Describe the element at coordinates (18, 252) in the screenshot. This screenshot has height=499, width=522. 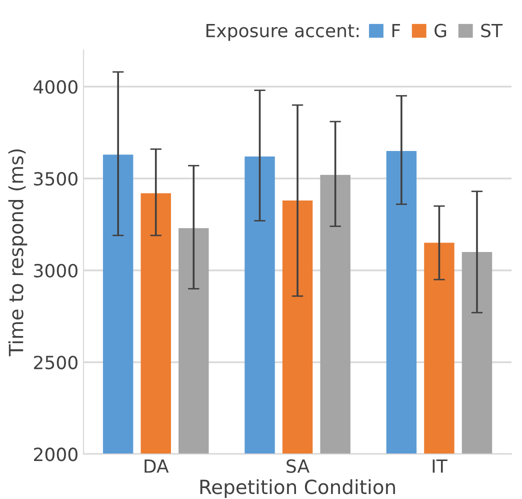
I see `y-axis-title: Time to respond (ms)` at that location.